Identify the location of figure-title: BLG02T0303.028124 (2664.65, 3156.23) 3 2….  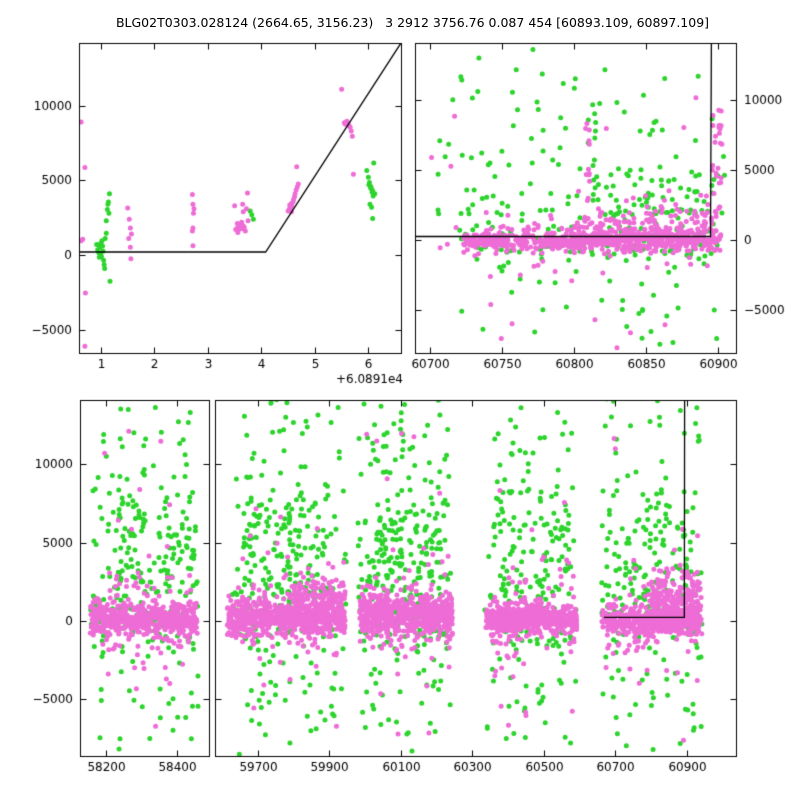
(412, 22).